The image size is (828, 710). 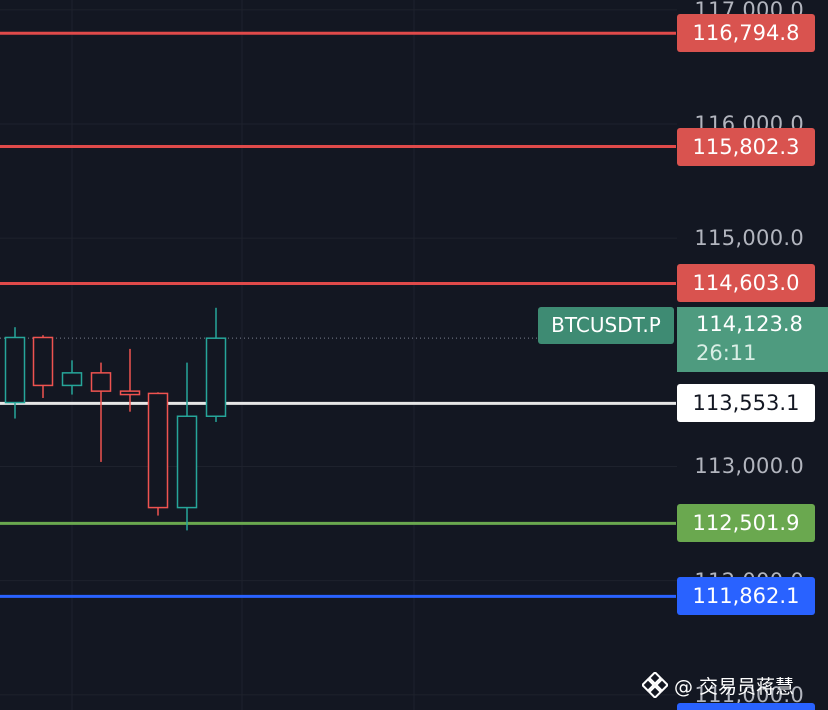 I want to click on price-axis-tick: 115,000.0, so click(x=749, y=238).